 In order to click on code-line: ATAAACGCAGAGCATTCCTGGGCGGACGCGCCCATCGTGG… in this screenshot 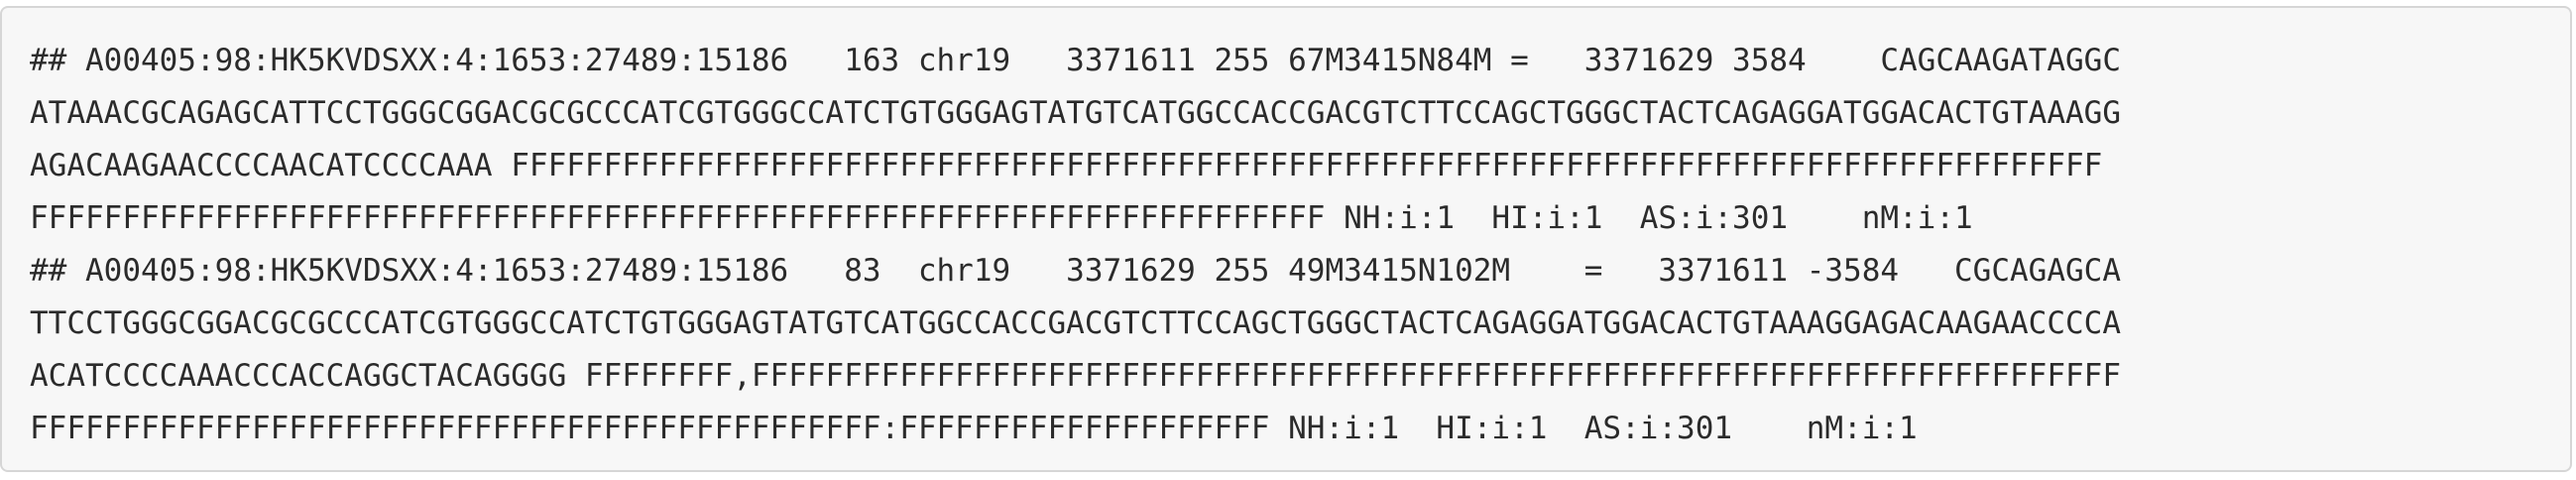, I will do `click(1075, 113)`.